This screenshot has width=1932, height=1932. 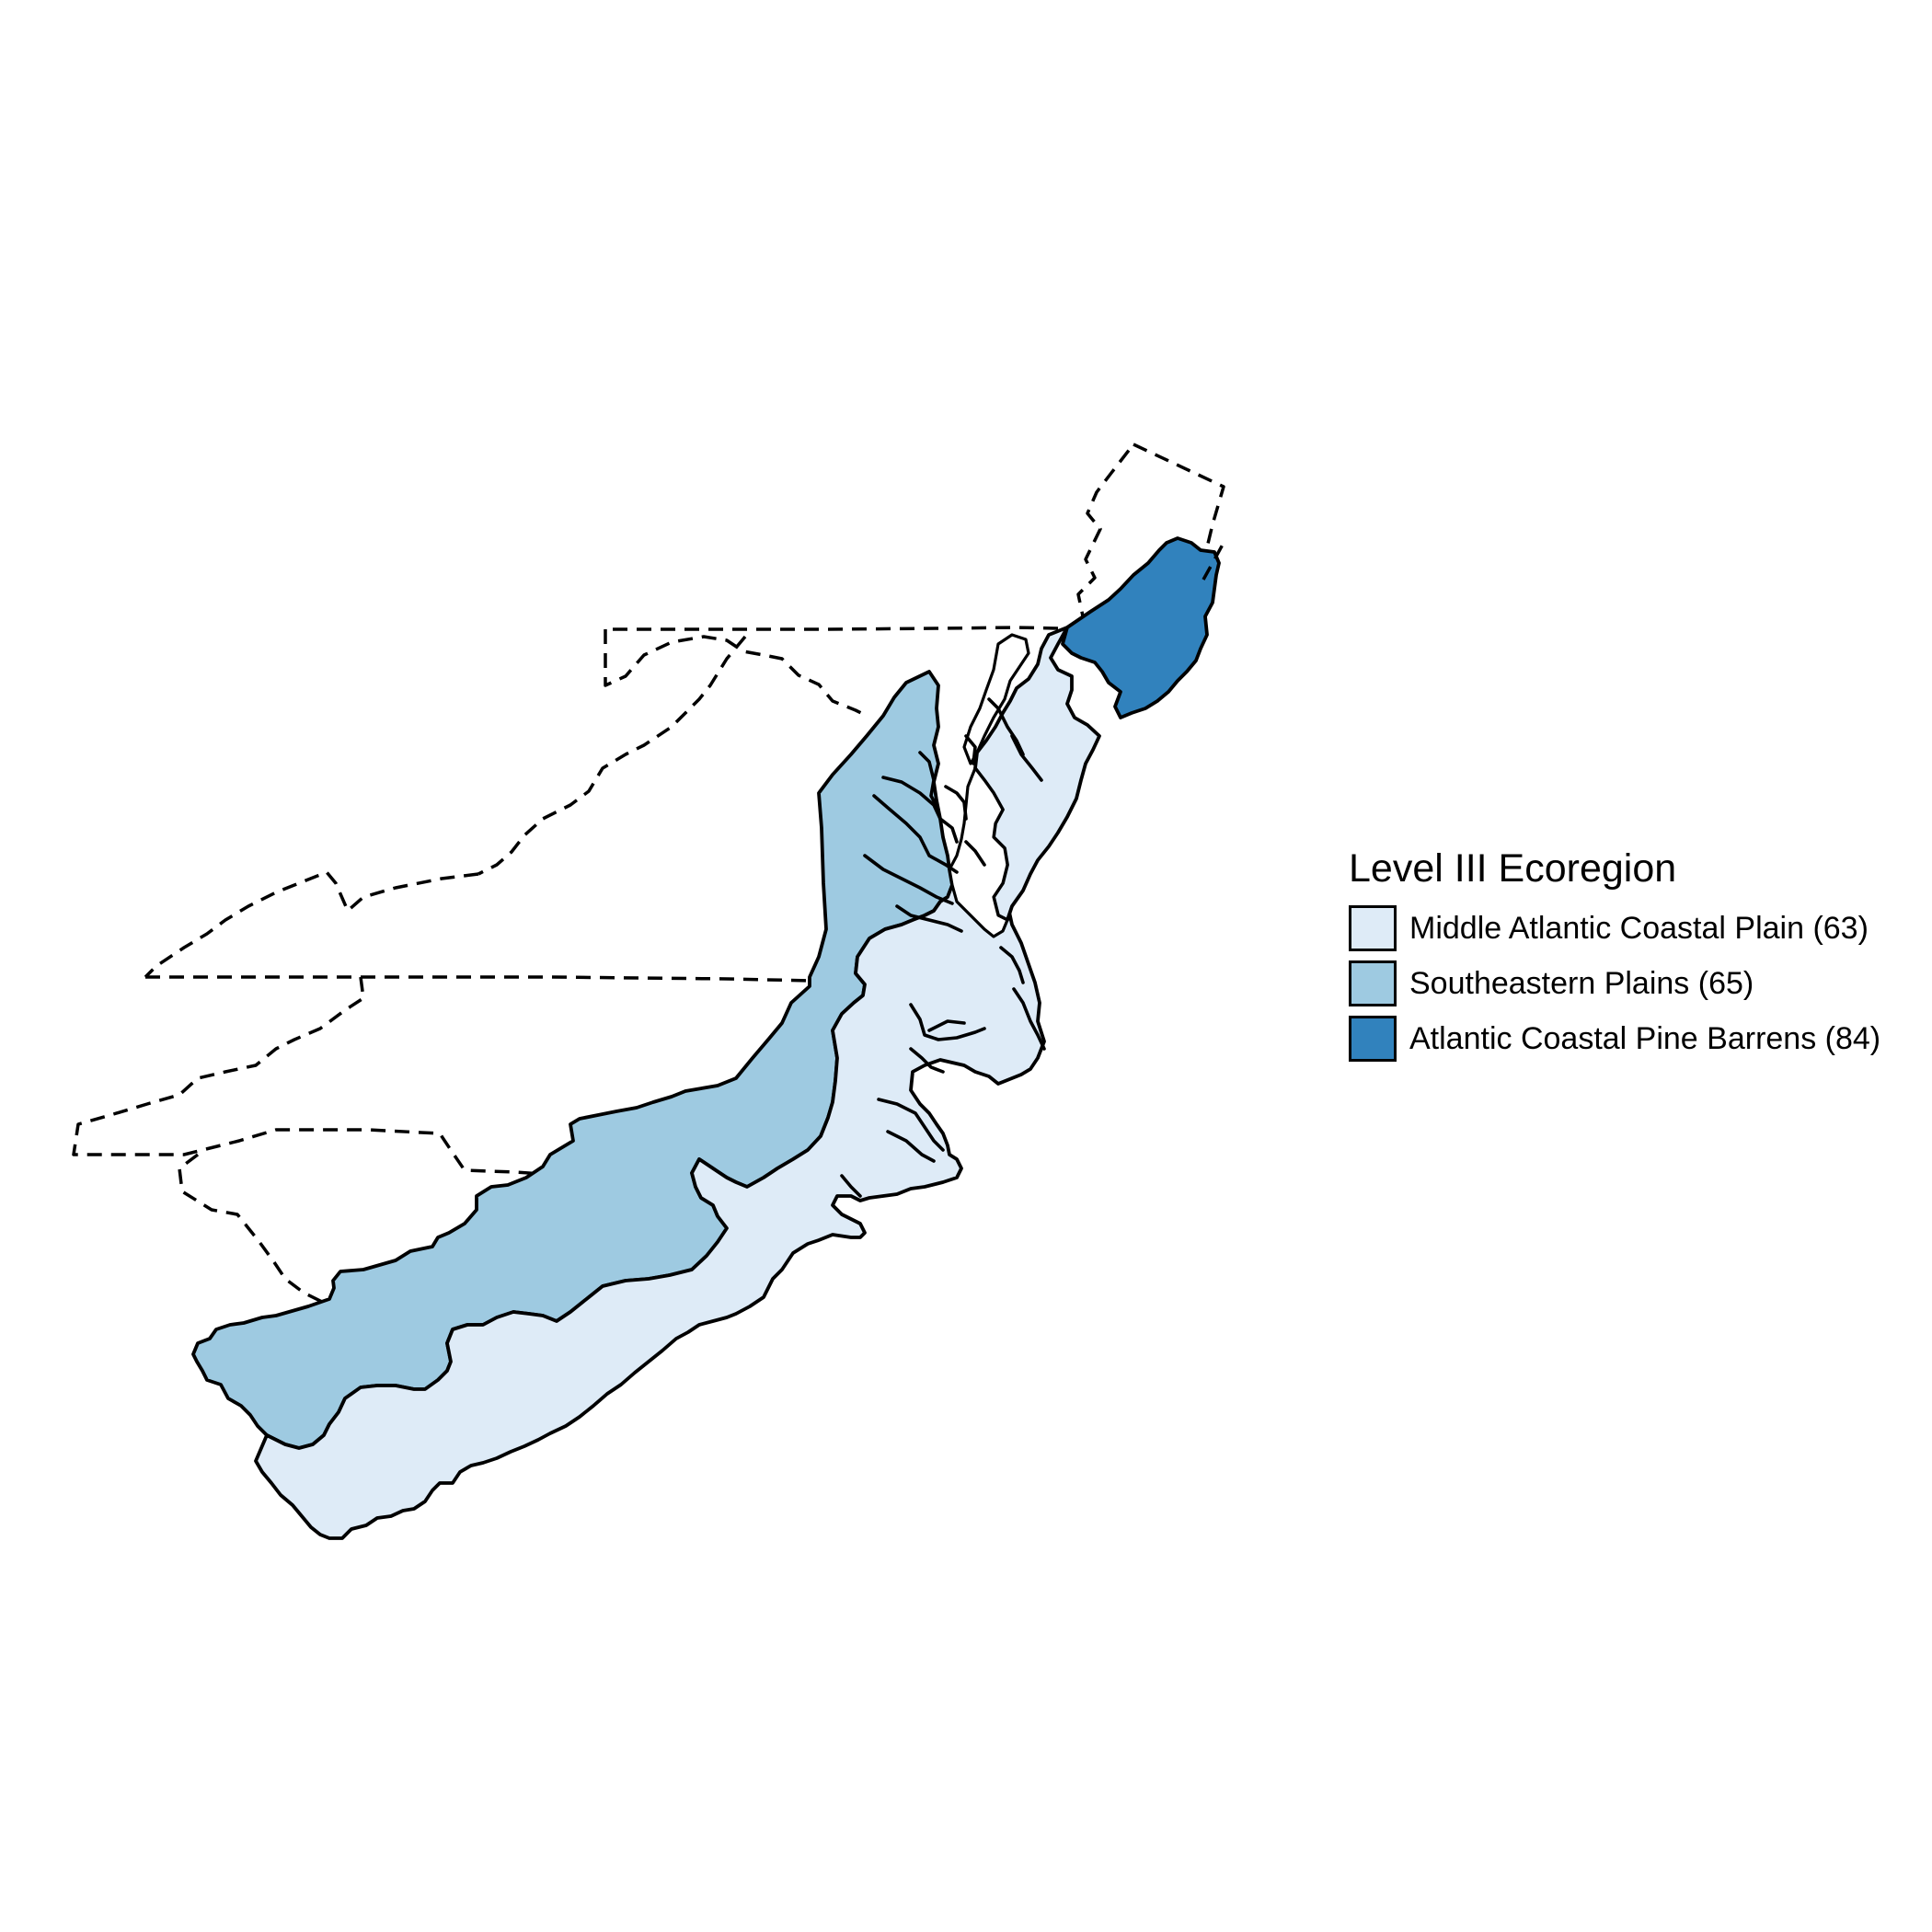 What do you see at coordinates (612, 755) in the screenshot?
I see `state-boundary-va-north` at bounding box center [612, 755].